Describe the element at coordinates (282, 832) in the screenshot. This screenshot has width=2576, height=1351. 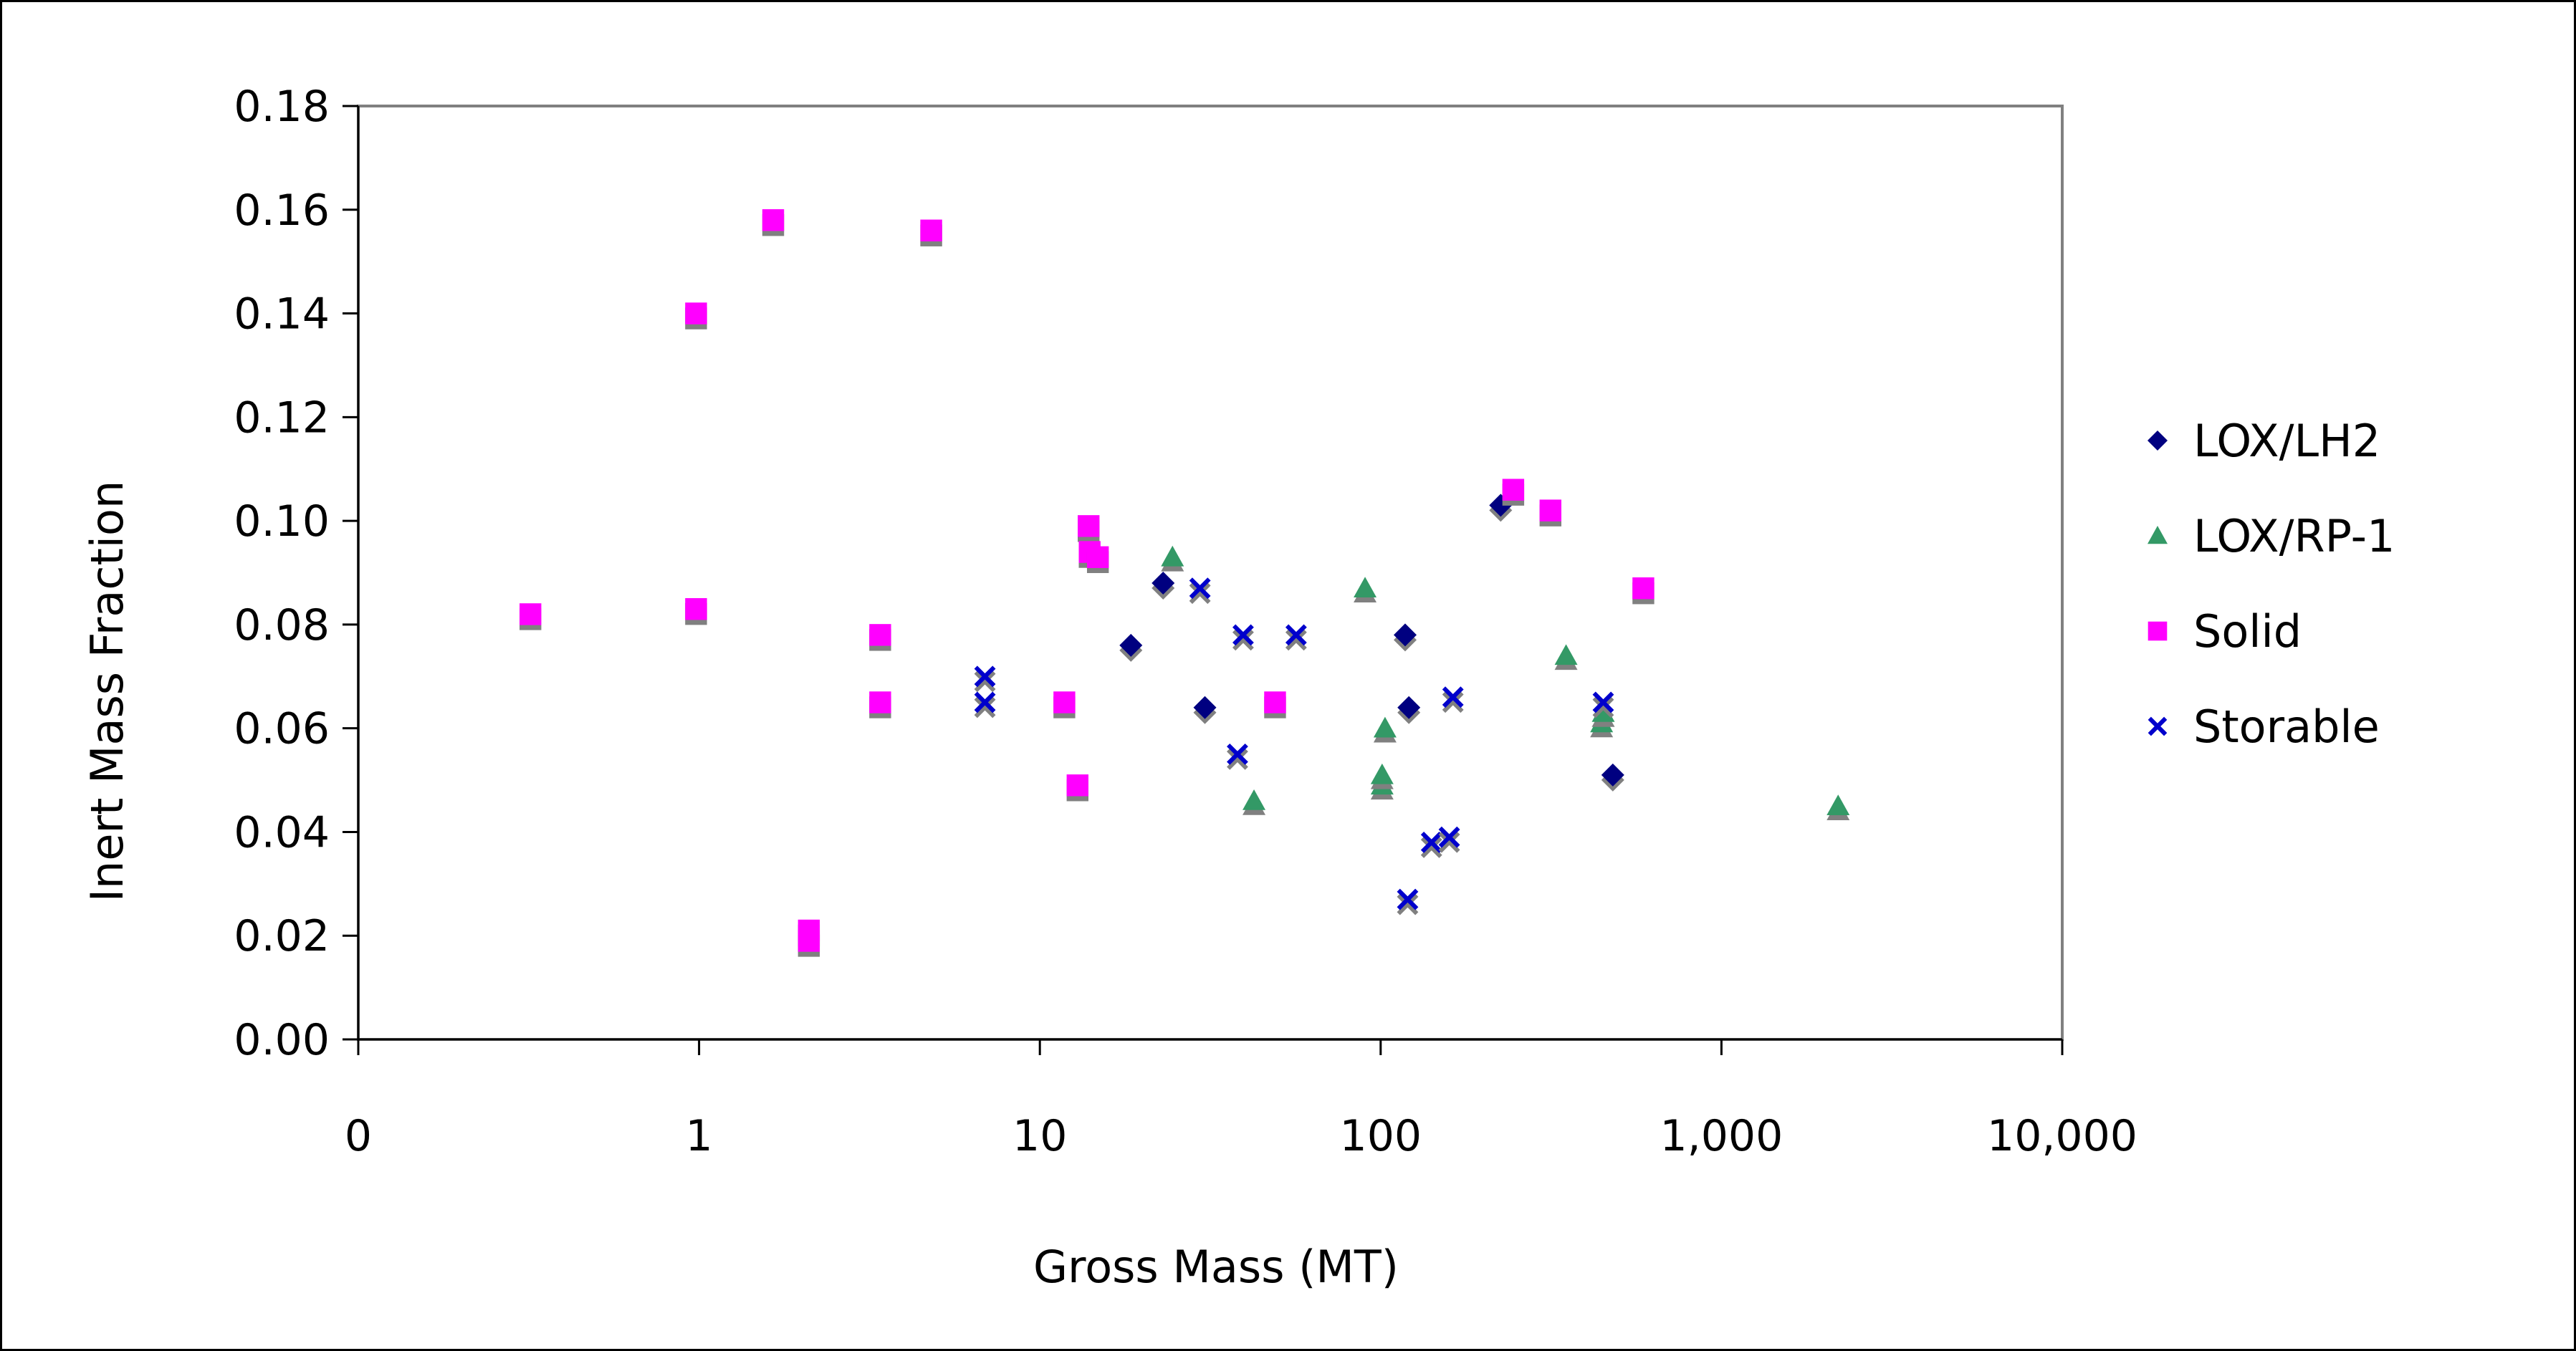
I see `y-tick-label: 0.04` at that location.